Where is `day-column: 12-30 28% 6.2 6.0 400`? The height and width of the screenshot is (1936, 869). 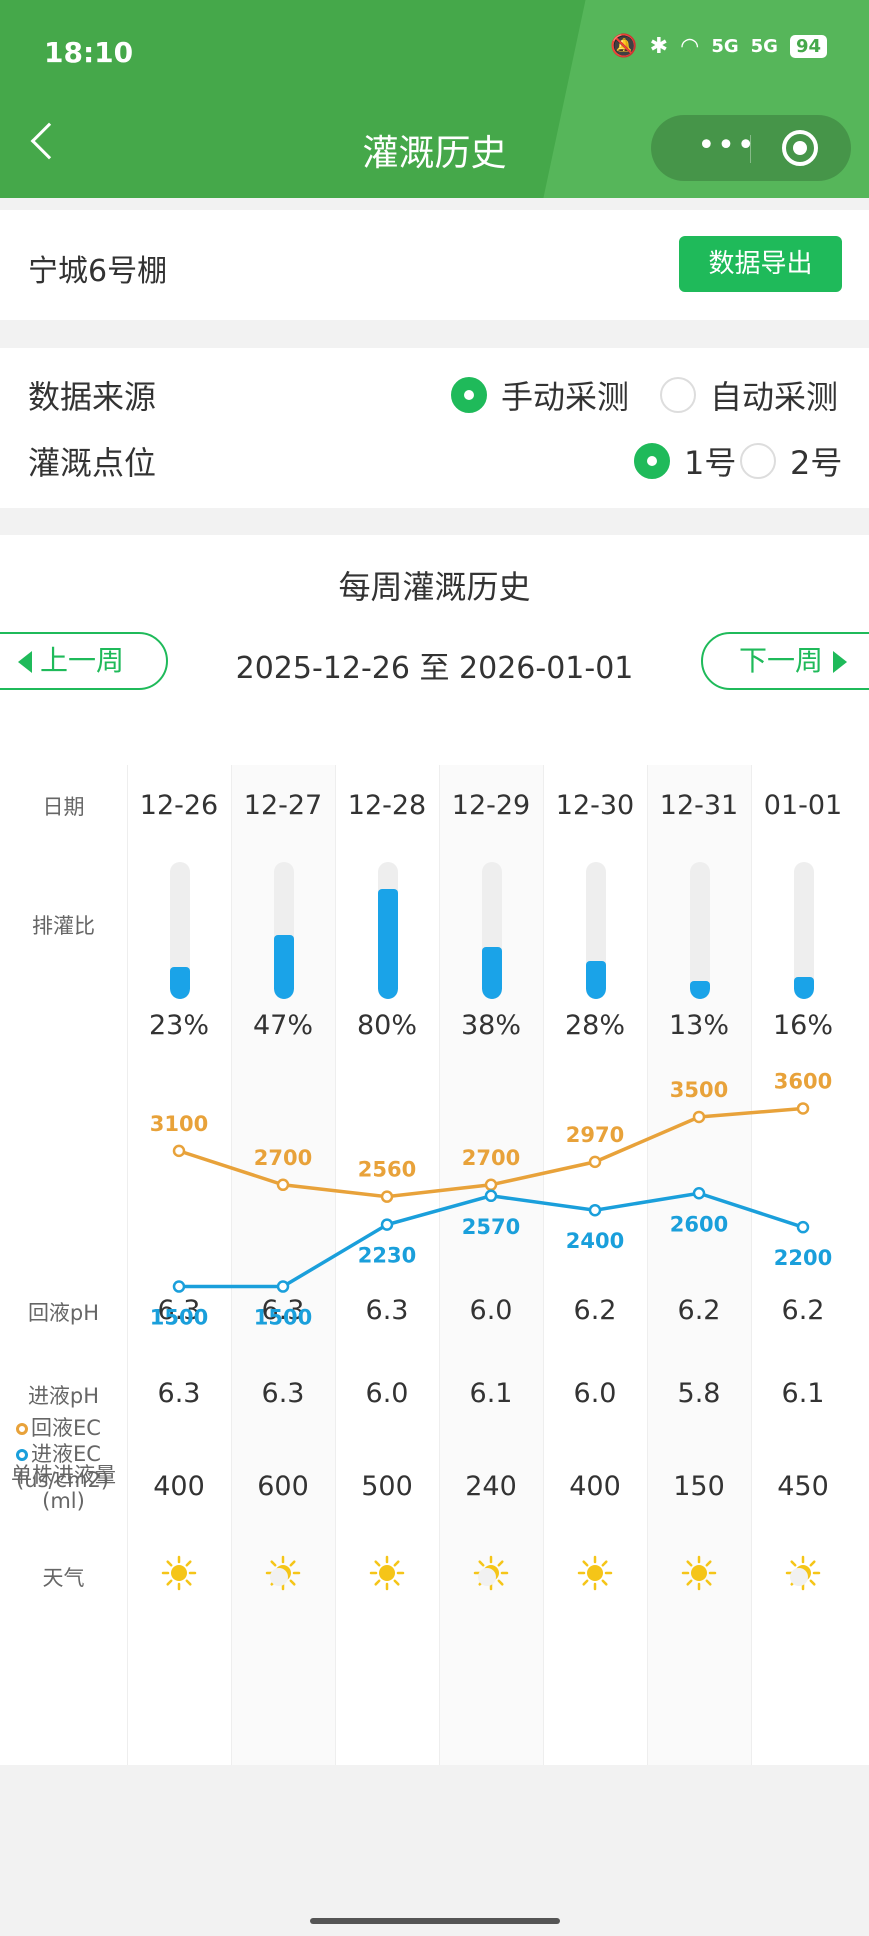 day-column: 12-30 28% 6.2 6.0 400 is located at coordinates (595, 1265).